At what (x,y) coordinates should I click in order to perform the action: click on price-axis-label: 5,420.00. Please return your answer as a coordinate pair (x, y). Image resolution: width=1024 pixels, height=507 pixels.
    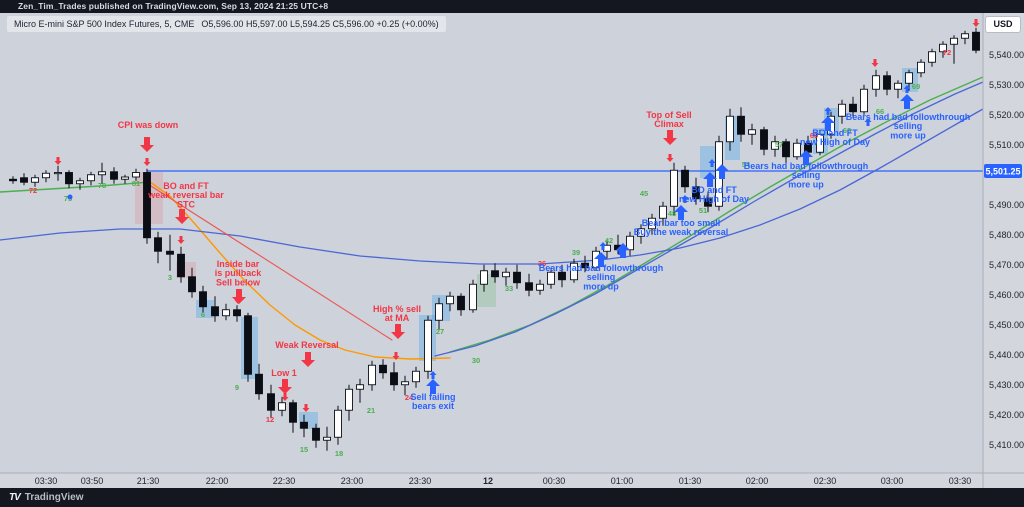
    Looking at the image, I should click on (1006, 415).